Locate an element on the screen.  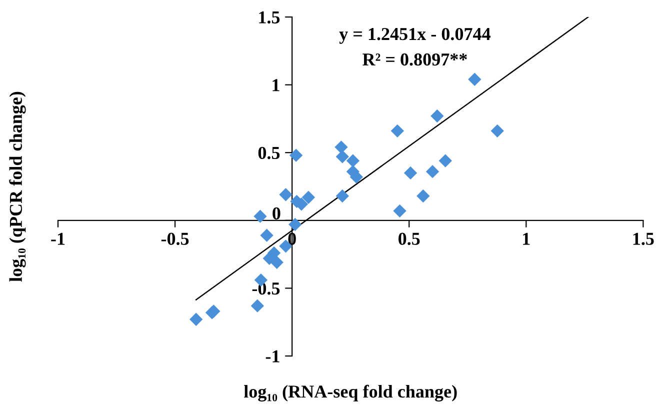
y-axis-title: log₁₀ (qPCR fold change) is located at coordinates (17, 187).